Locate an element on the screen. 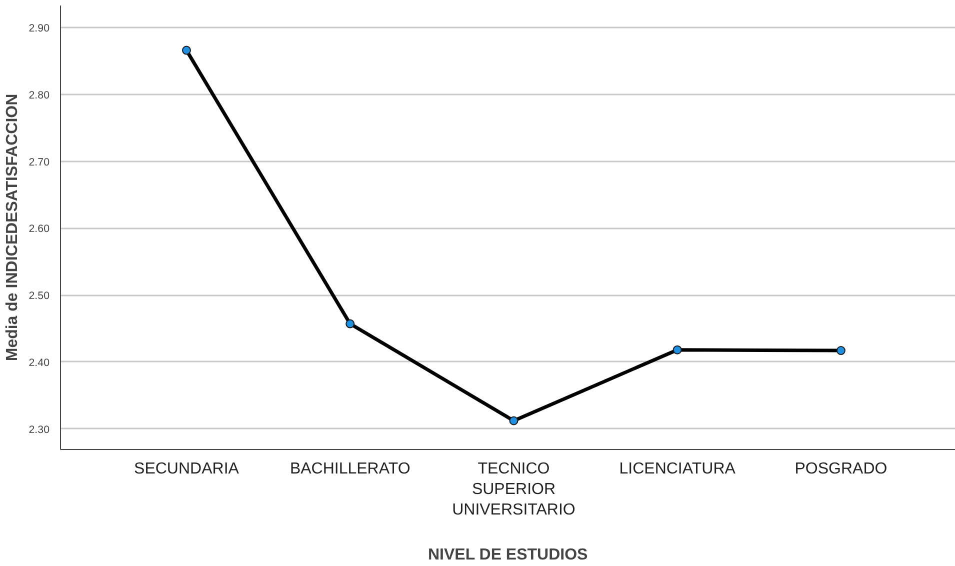 This screenshot has height=566, width=955. y-tick-label: 2.50 is located at coordinates (39, 296).